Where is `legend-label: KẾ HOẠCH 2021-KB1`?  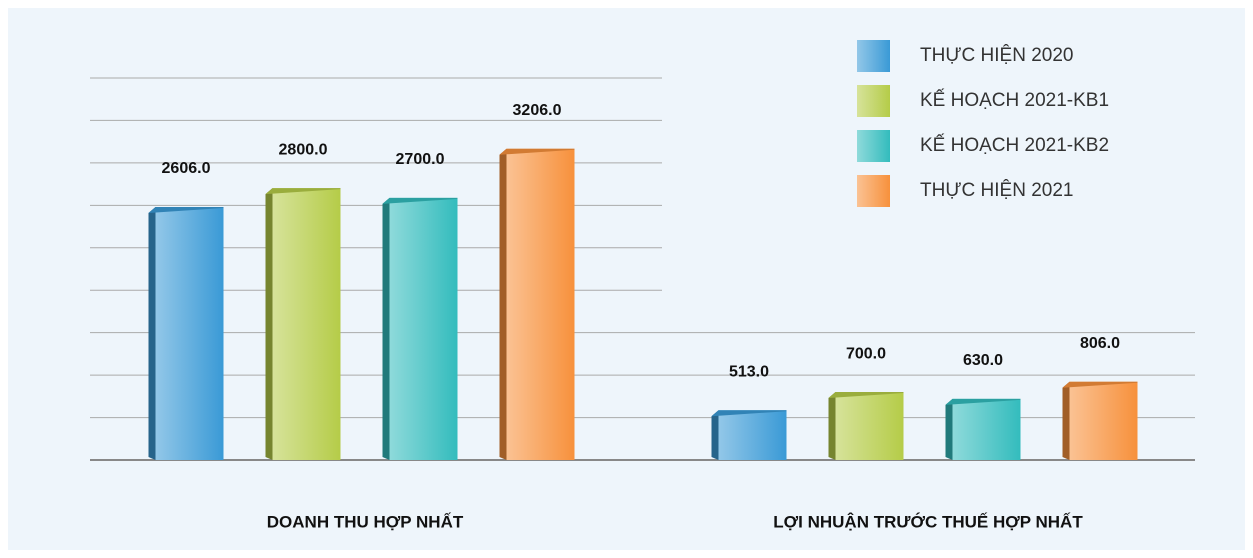
legend-label: KẾ HOẠCH 2021-KB1 is located at coordinates (1014, 100).